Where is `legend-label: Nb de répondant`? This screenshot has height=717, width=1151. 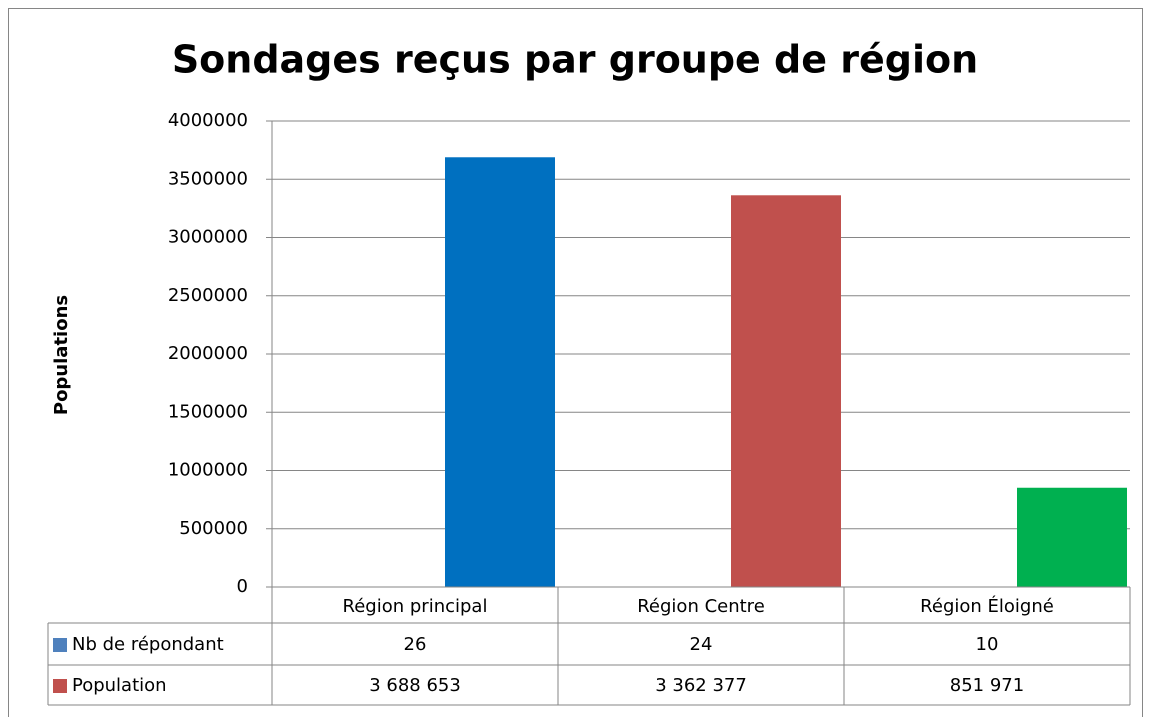
legend-label: Nb de répondant is located at coordinates (148, 644).